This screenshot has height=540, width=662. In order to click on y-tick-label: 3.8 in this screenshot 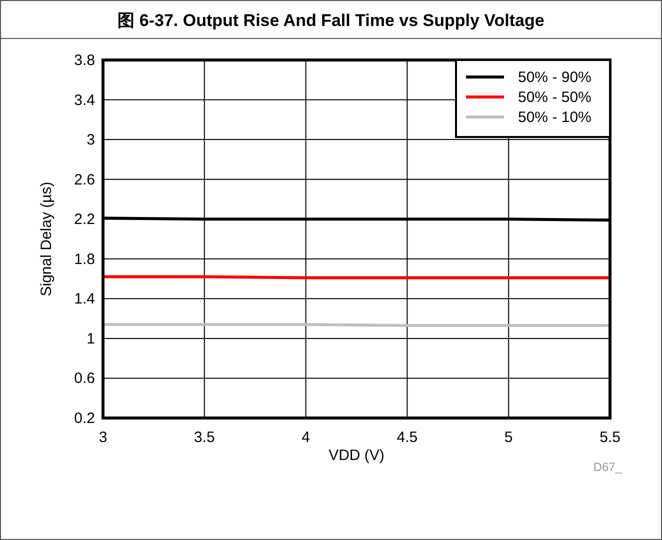, I will do `click(84, 60)`.